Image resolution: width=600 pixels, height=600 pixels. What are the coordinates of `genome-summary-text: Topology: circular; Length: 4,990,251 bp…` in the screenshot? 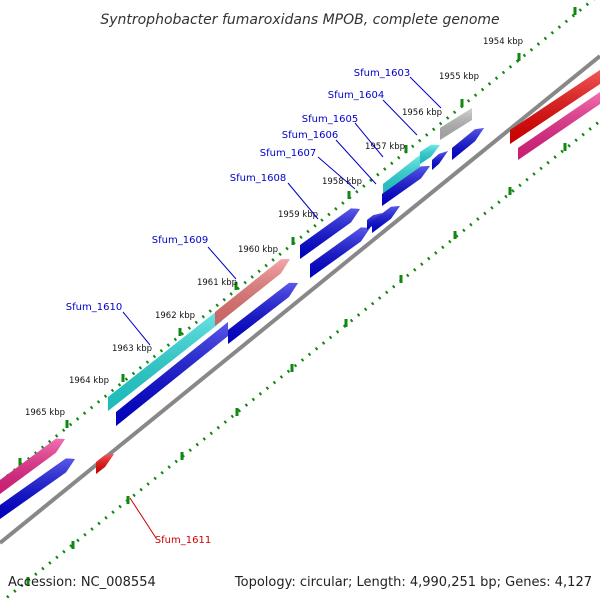 It's located at (413, 582).